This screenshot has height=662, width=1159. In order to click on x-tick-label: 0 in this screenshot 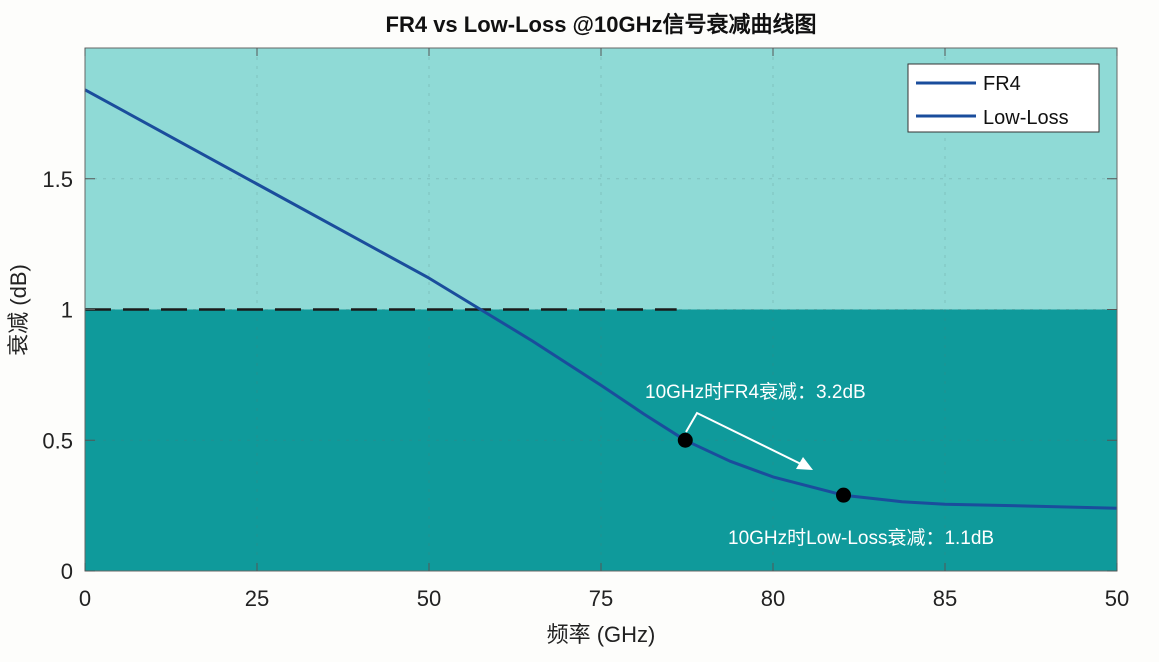, I will do `click(85, 598)`.